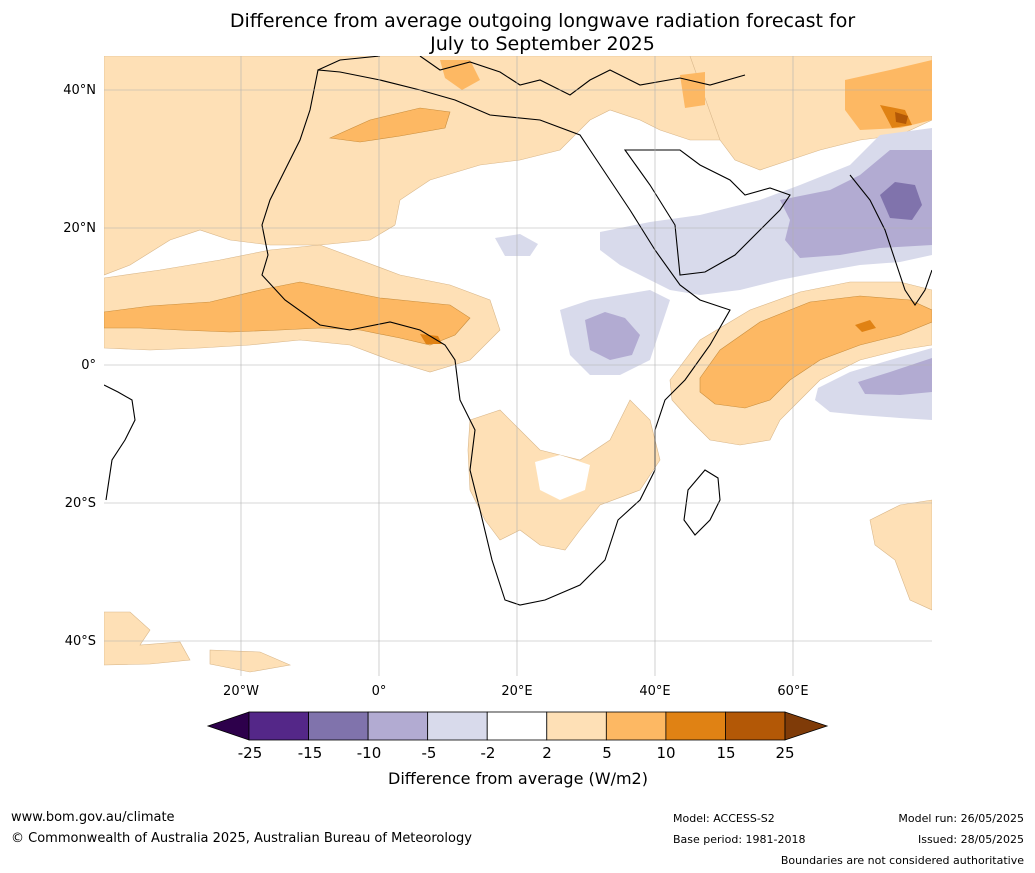 The image size is (1035, 873). What do you see at coordinates (250, 753) in the screenshot?
I see `colorbar-tick: -25` at bounding box center [250, 753].